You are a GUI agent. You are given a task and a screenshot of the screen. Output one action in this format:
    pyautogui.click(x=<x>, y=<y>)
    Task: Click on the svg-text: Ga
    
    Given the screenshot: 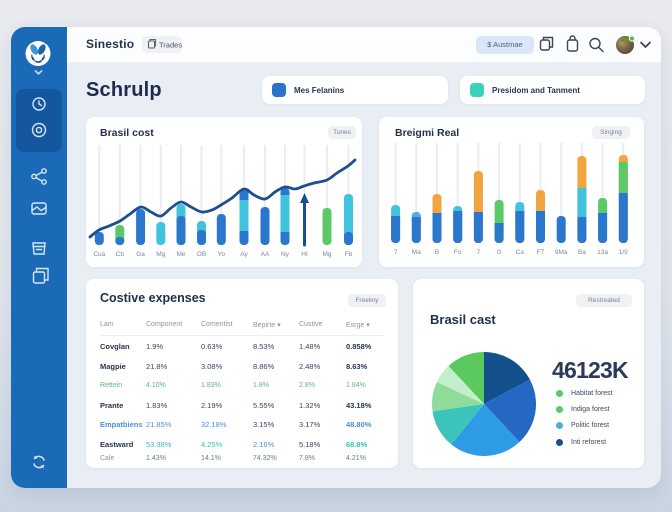 What is the action you would take?
    pyautogui.click(x=140, y=254)
    